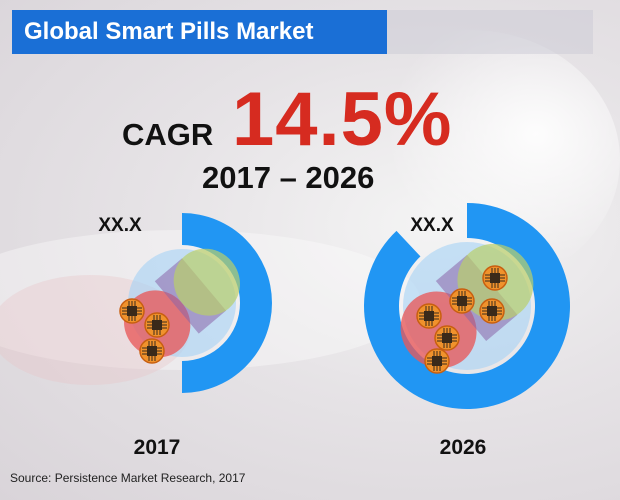 Image resolution: width=620 pixels, height=500 pixels. I want to click on cagr-value: 14.5%, so click(342, 119).